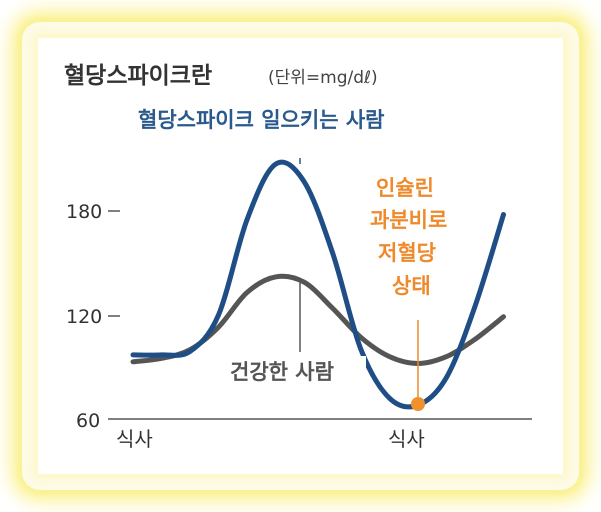 Image resolution: width=601 pixels, height=512 pixels. Describe the element at coordinates (406, 439) in the screenshot. I see `x-tick-label-meal-2: 식사` at that location.